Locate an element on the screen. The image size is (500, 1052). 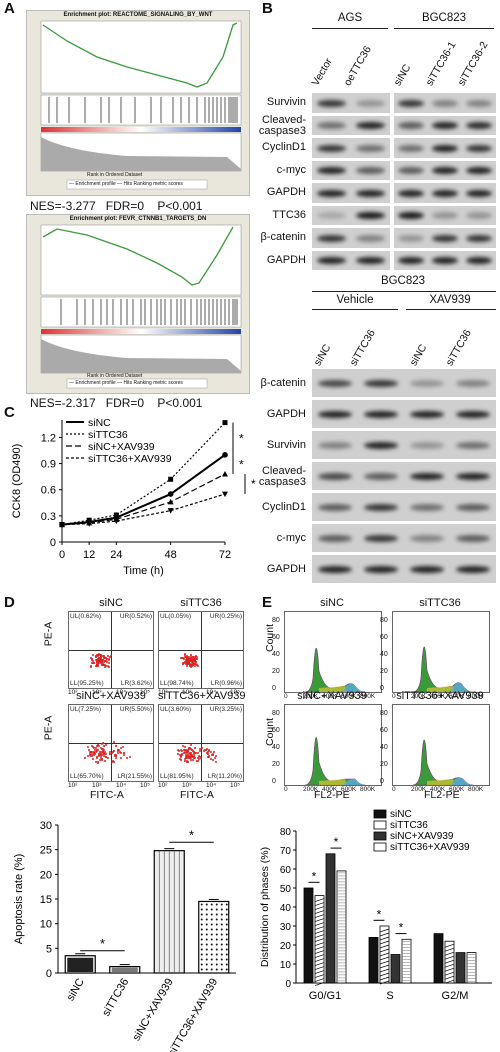
flow-lr-3: LR(11.20%) is located at coordinates (224, 776).